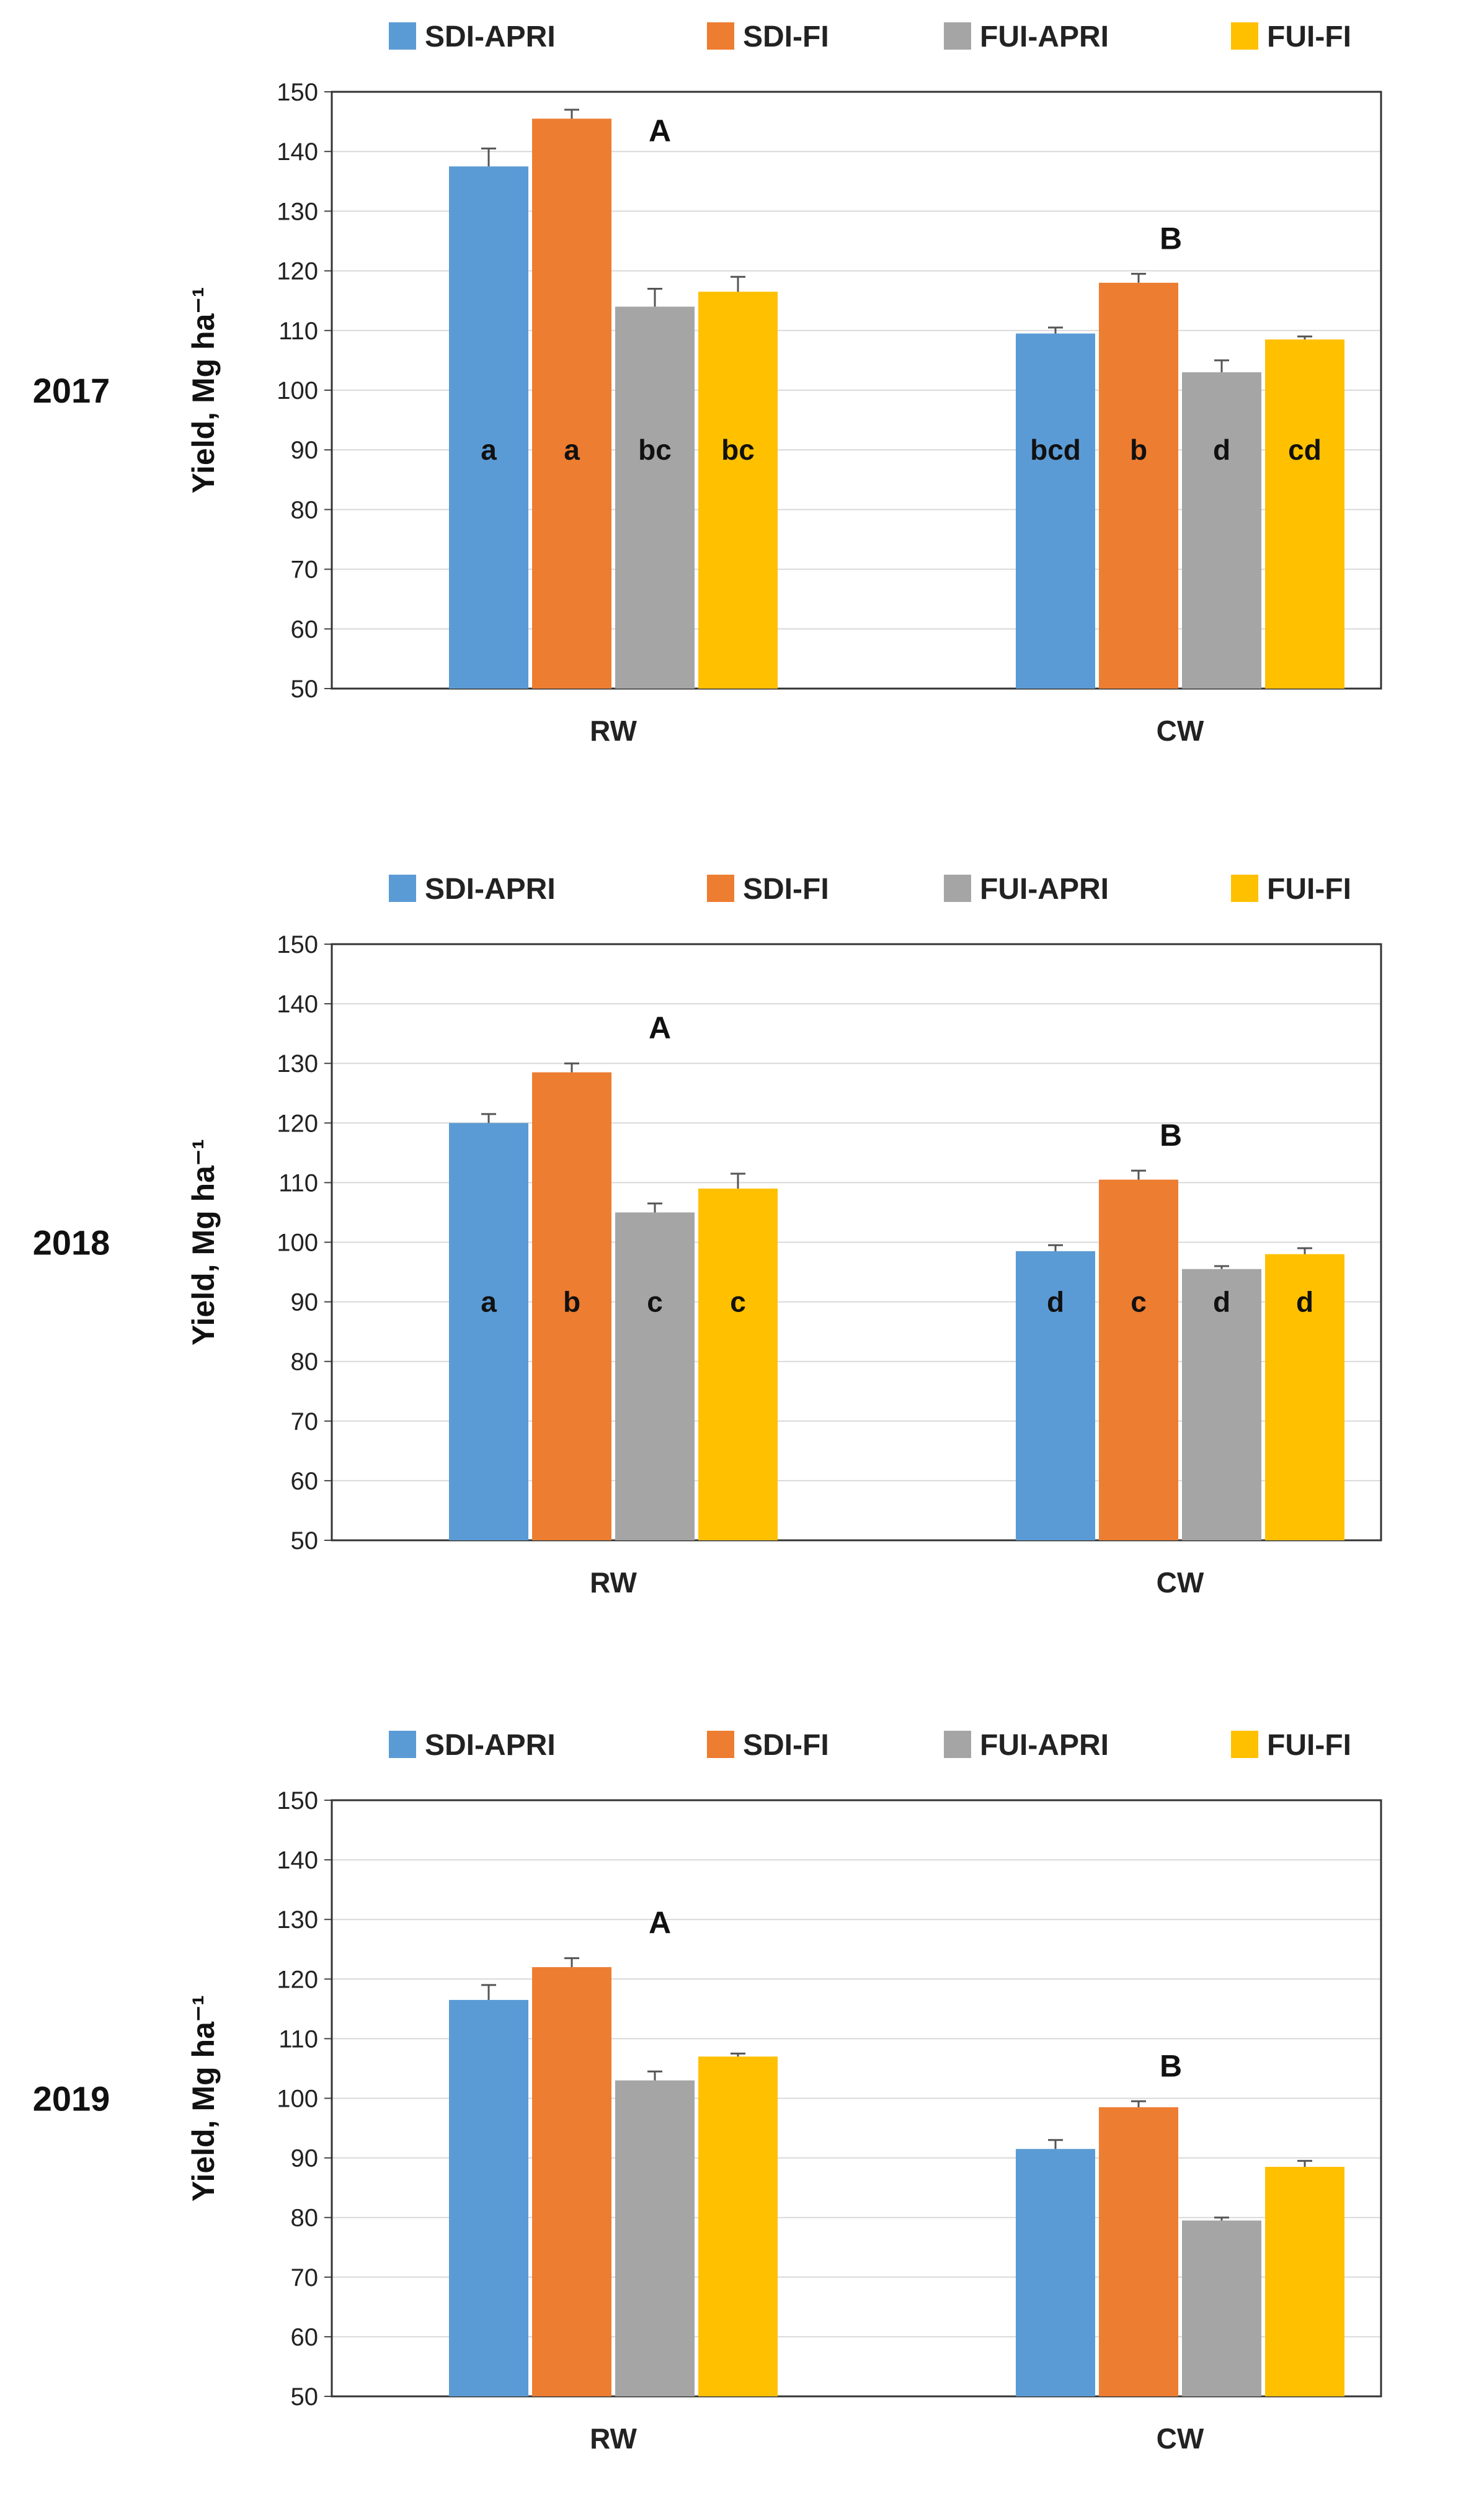 Image resolution: width=1484 pixels, height=2495 pixels. Describe the element at coordinates (71, 1242) in the screenshot. I see `year-label: 2018` at that location.